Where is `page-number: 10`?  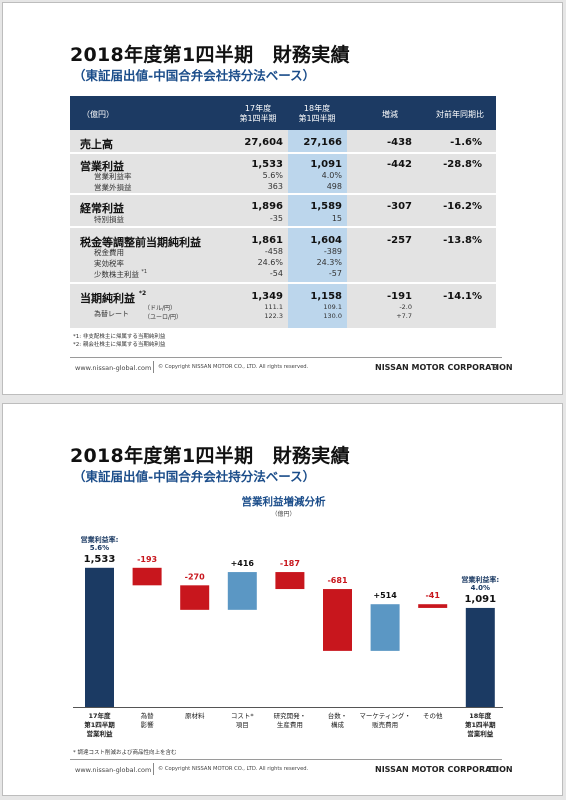 page-number: 10 is located at coordinates (492, 769).